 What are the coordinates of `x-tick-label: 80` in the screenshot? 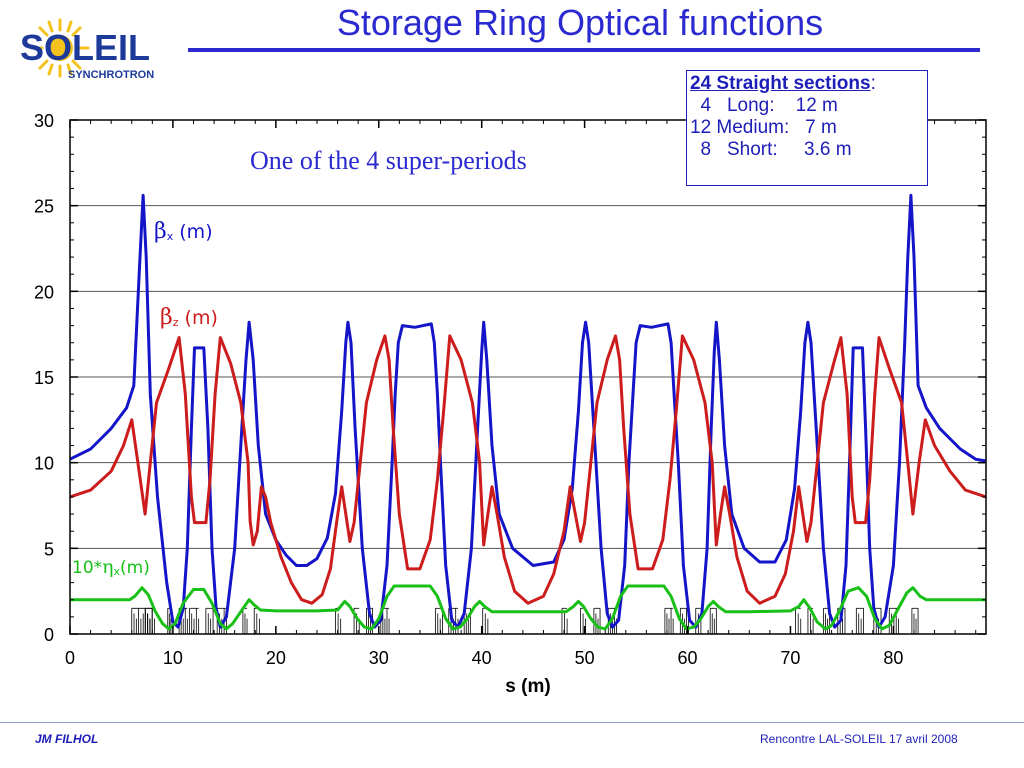 It's located at (893, 658).